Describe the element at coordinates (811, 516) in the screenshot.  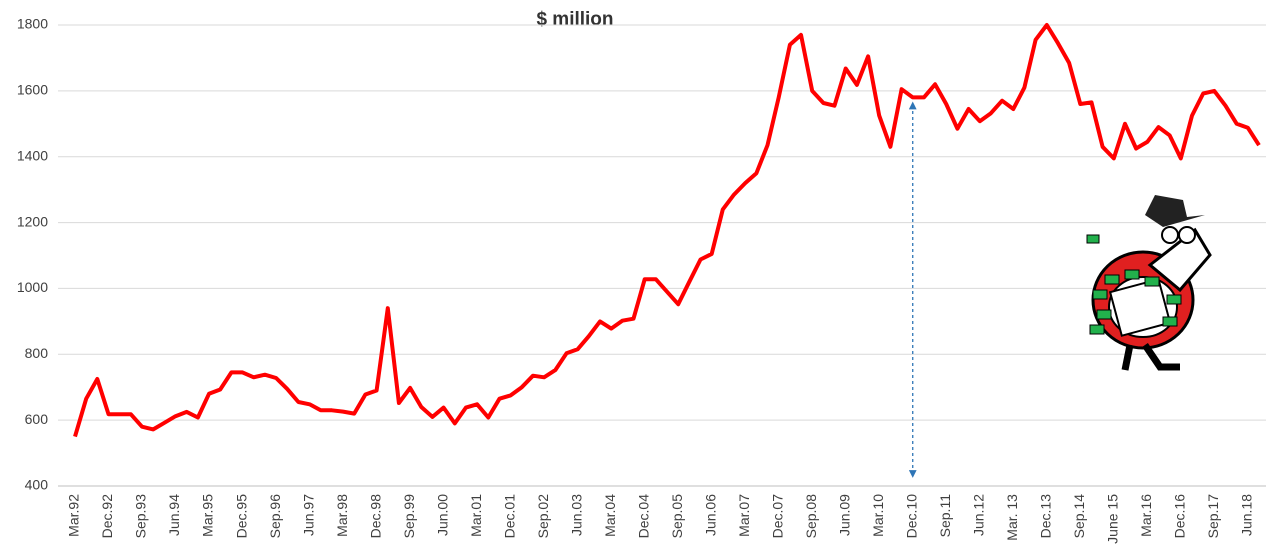
I see `x-tick-label: Sep.08` at that location.